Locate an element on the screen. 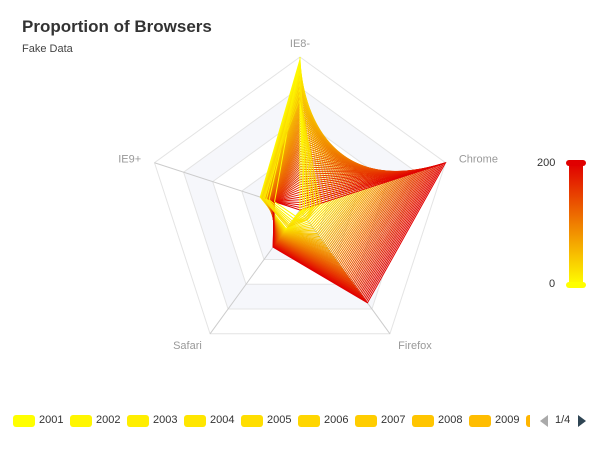 This screenshot has width=600, height=450. legend-label: 2002 is located at coordinates (108, 420).